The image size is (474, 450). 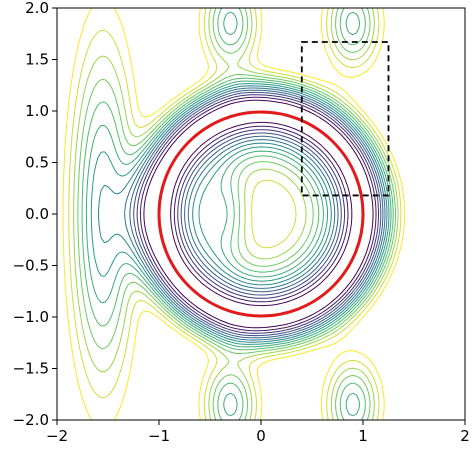 What do you see at coordinates (31, 266) in the screenshot?
I see `y-tick-label: −0.5` at bounding box center [31, 266].